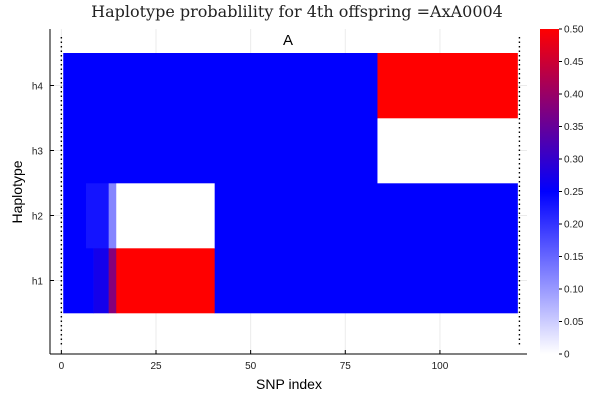 The height and width of the screenshot is (400, 600). I want to click on x-tick-label: 25, so click(156, 366).